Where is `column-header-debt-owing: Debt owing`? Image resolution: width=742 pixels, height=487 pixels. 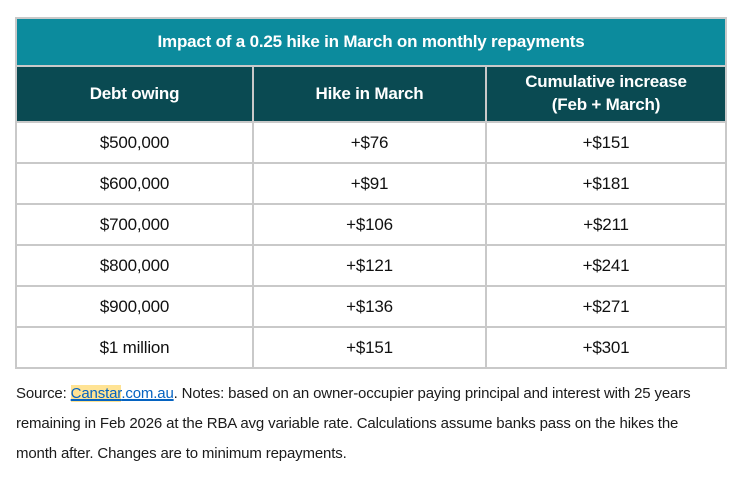 column-header-debt-owing: Debt owing is located at coordinates (134, 94).